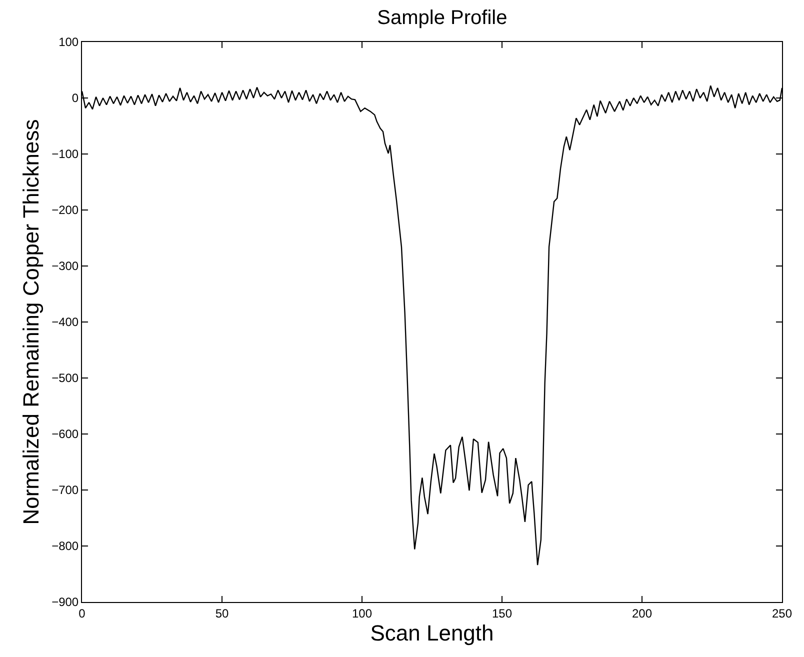  Describe the element at coordinates (642, 613) in the screenshot. I see `x-tick-label: 200` at that location.